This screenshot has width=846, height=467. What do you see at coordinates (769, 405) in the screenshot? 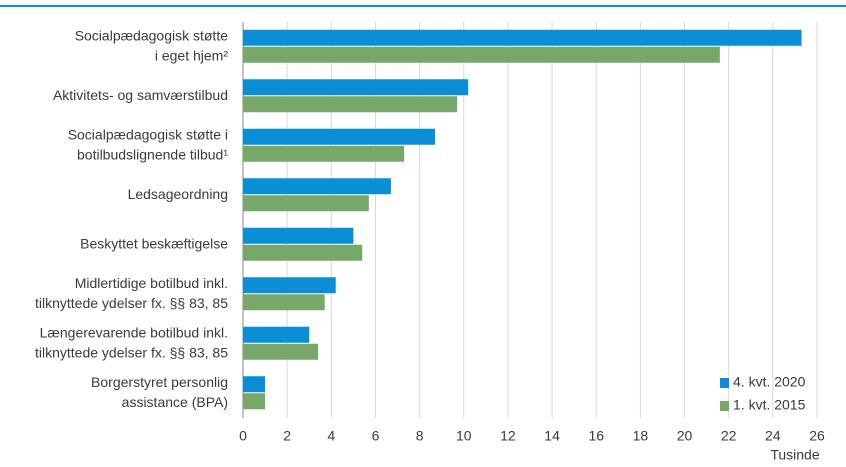
I see `legend-label: 1. kvt. 2015` at bounding box center [769, 405].